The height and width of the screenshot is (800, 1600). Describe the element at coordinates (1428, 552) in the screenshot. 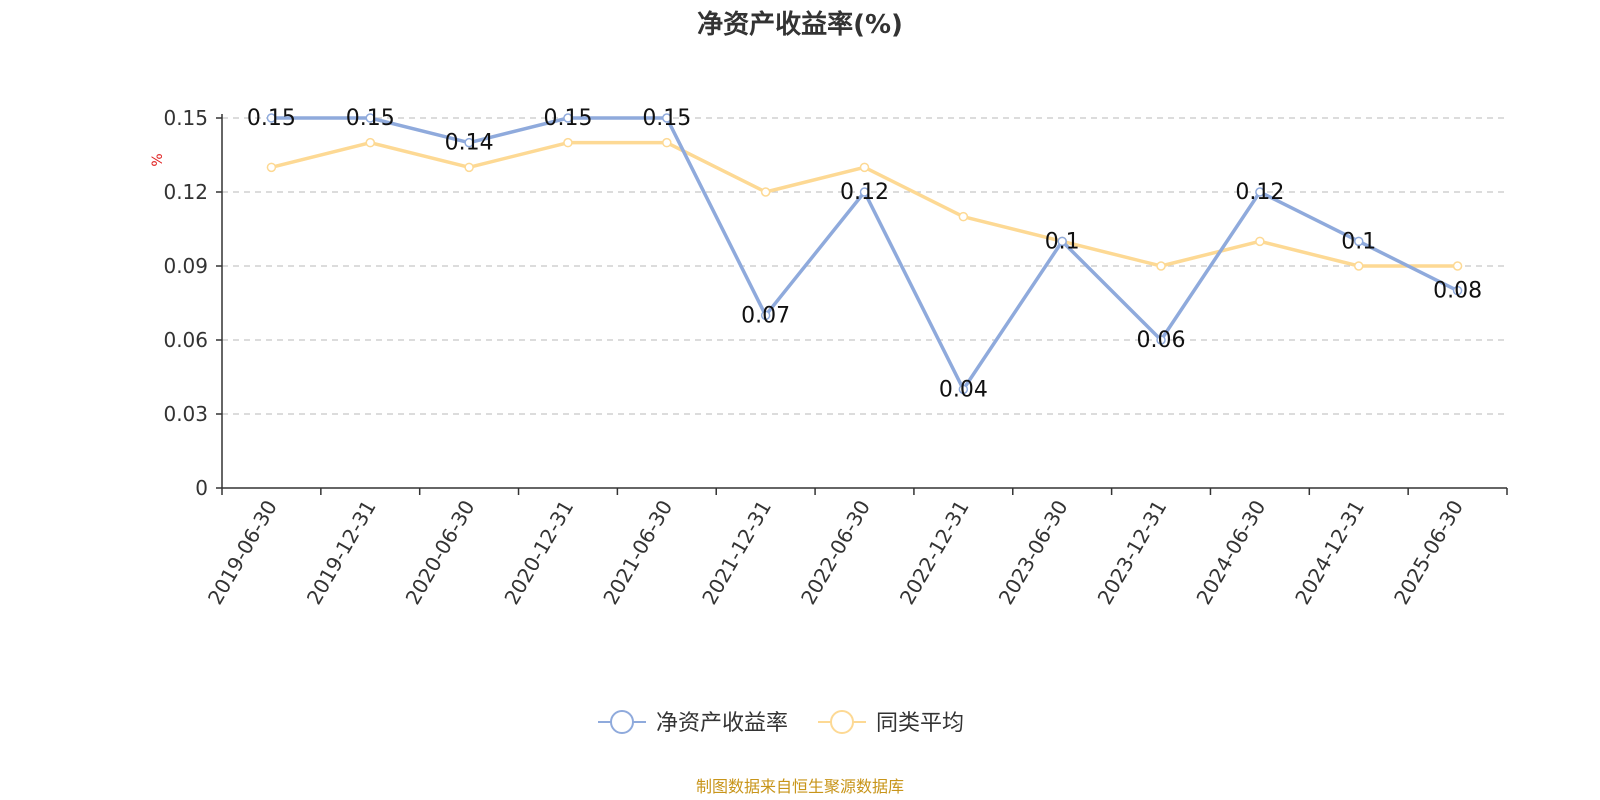

I see `x-tick-label: 2025-06-30` at that location.